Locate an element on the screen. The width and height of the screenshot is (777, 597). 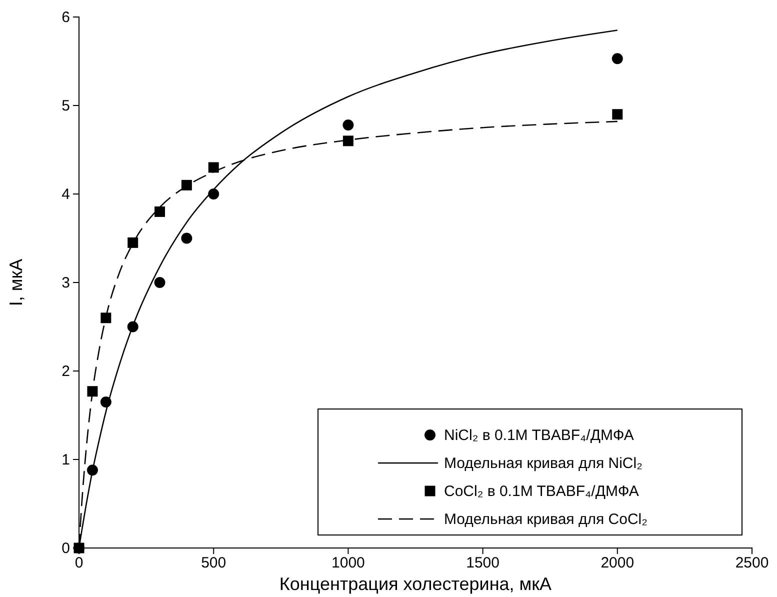
y-tick-label: 1 is located at coordinates (66, 459).